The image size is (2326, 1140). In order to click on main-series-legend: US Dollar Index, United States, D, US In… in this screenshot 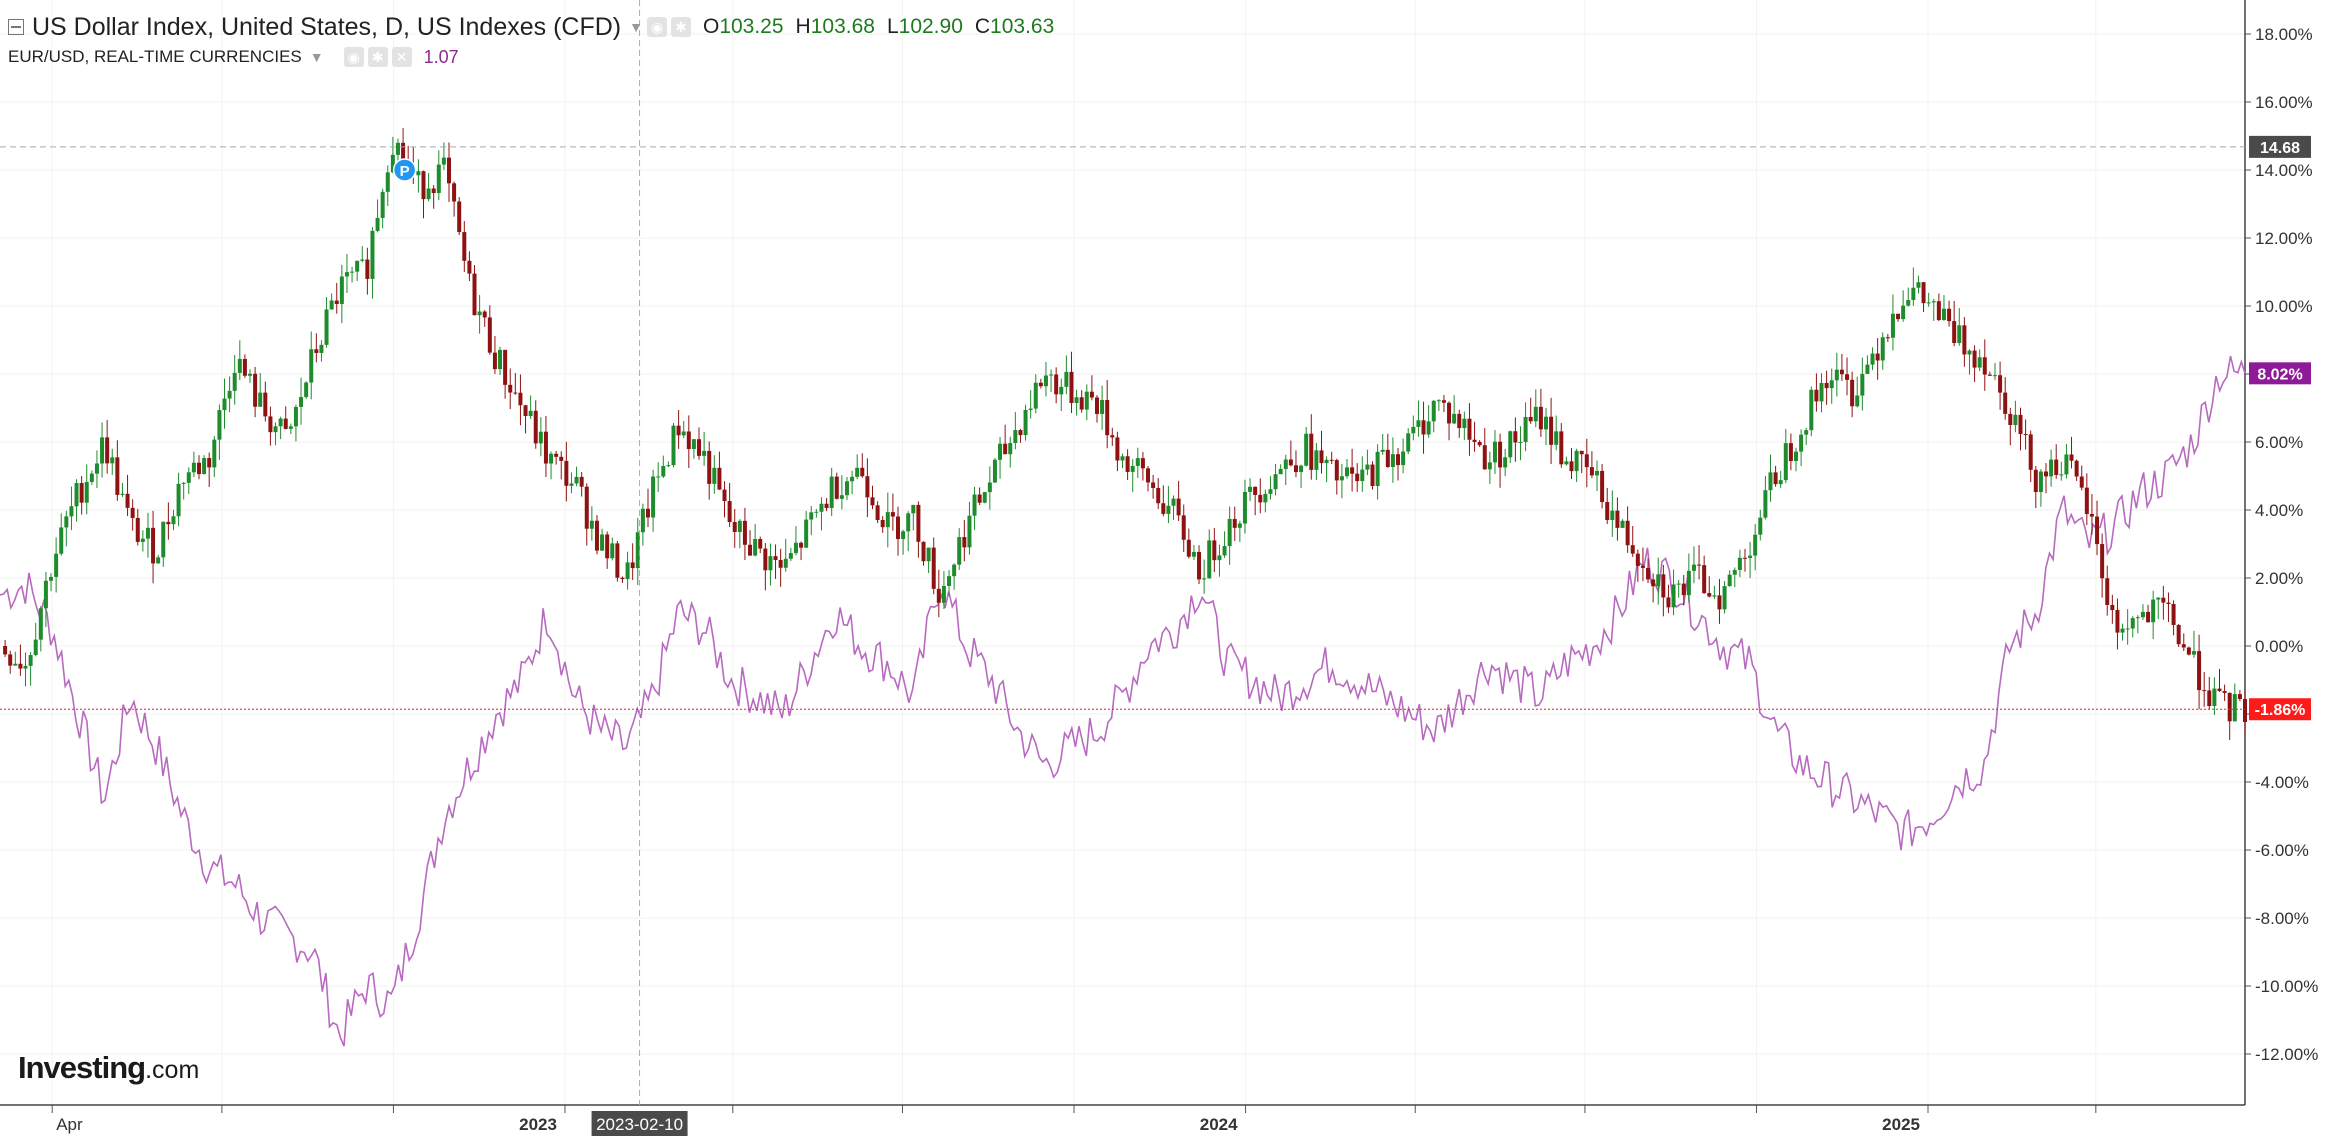, I will do `click(527, 27)`.